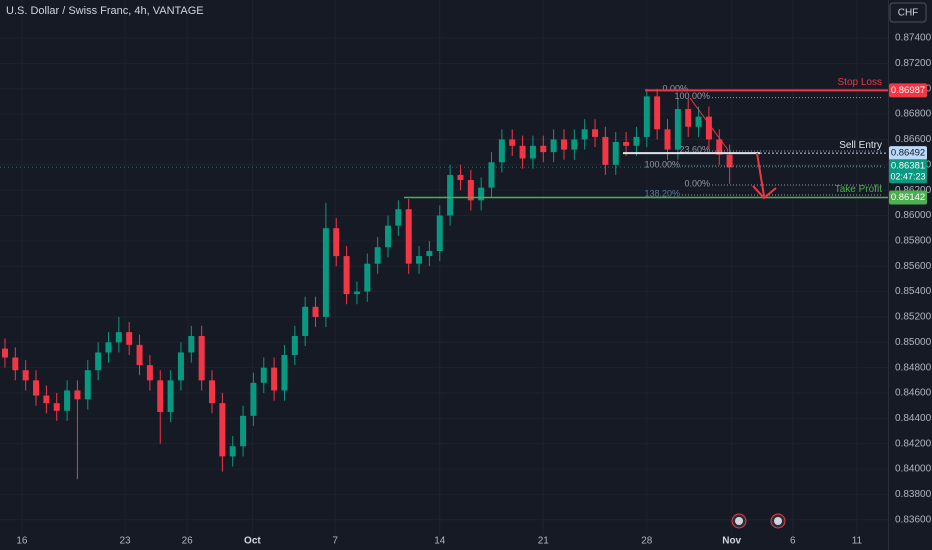 This screenshot has width=932, height=550. What do you see at coordinates (908, 166) in the screenshot?
I see `last-price-label: 0.86381` at bounding box center [908, 166].